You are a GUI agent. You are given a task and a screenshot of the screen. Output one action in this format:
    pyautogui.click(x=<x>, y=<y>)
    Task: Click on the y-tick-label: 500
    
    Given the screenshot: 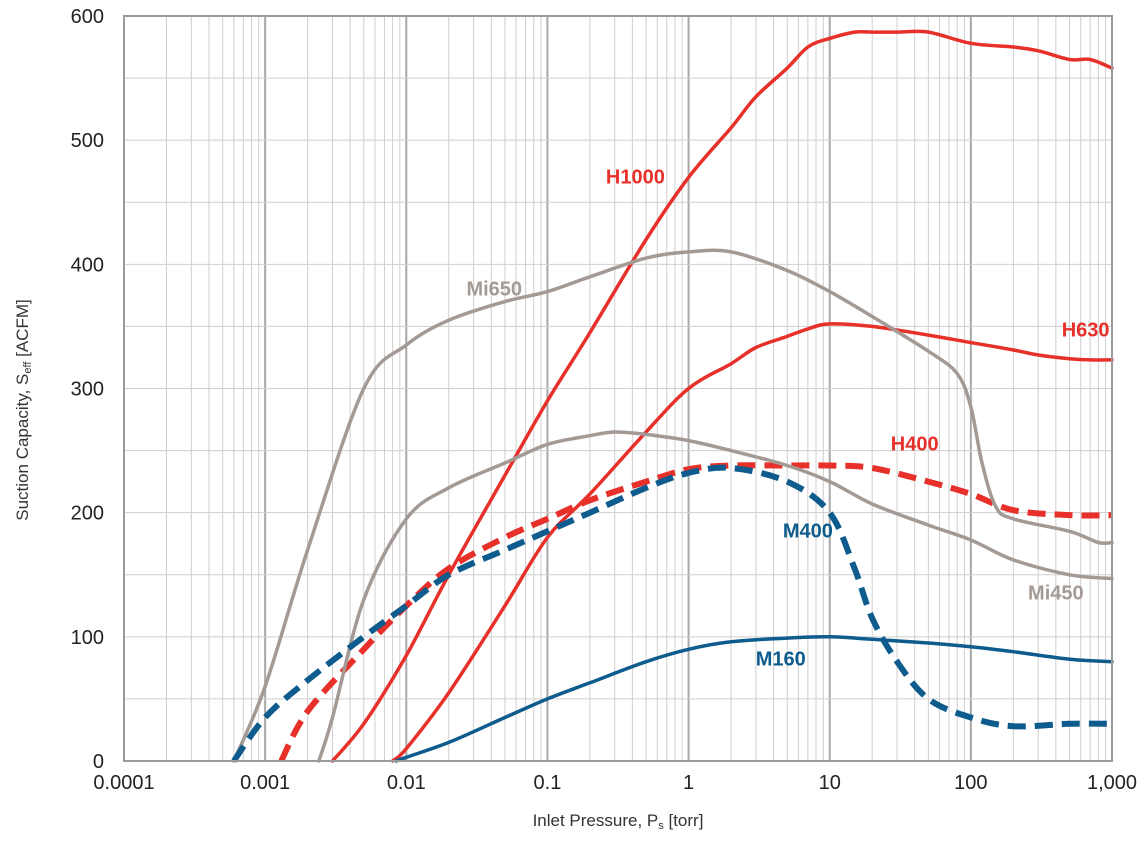 What is the action you would take?
    pyautogui.click(x=87, y=141)
    